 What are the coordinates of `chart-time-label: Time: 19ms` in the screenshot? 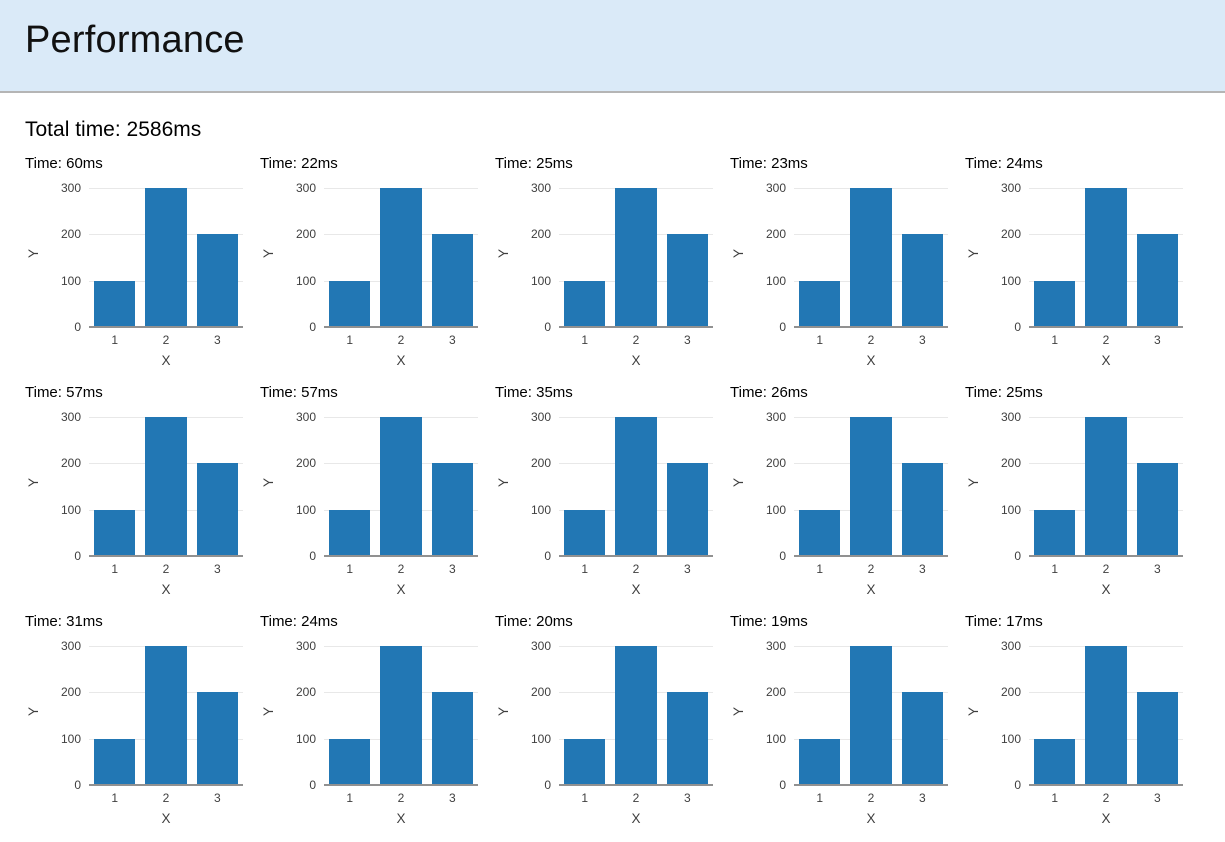 It's located at (769, 621).